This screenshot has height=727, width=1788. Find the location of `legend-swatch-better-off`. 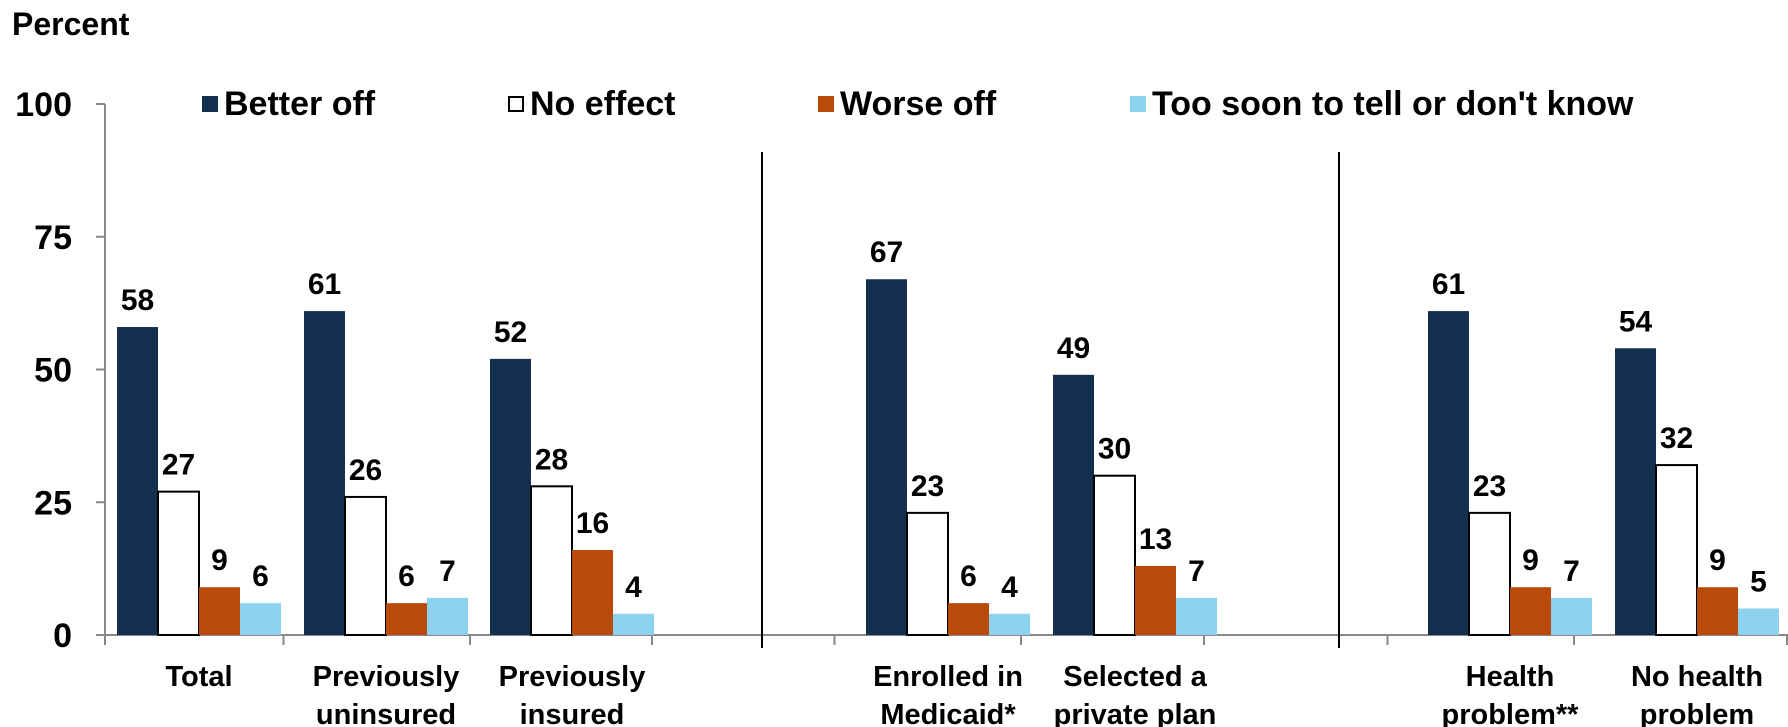

legend-swatch-better-off is located at coordinates (210, 104).